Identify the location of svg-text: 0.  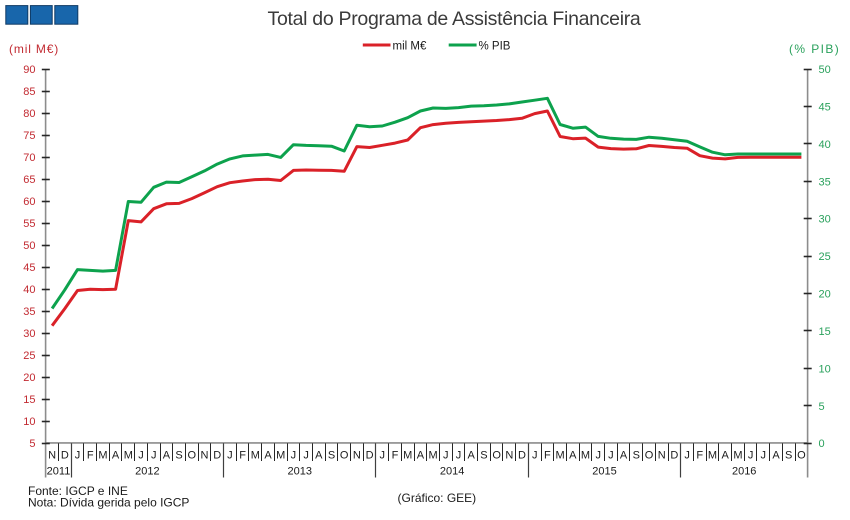
(822, 444).